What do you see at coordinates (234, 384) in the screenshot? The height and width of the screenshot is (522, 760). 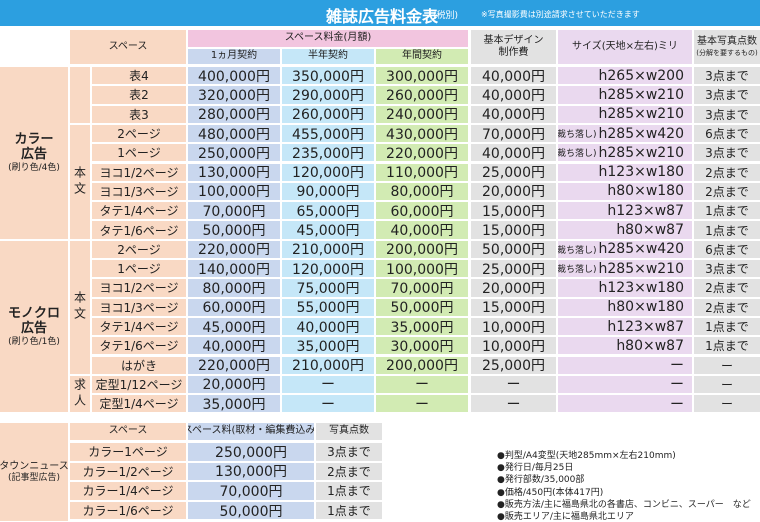 I see `row-fee-1m: 20,000円` at bounding box center [234, 384].